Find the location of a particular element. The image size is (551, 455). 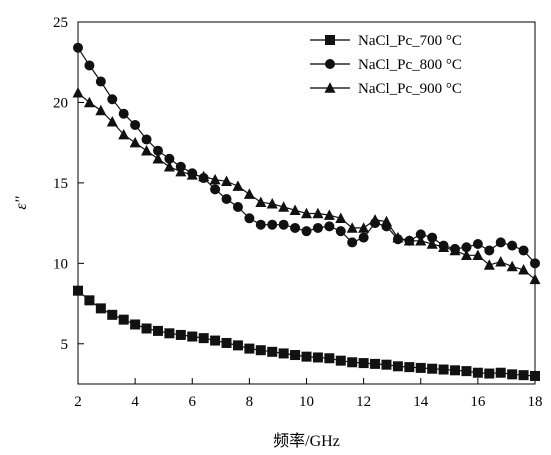

y-tick-label: 15 is located at coordinates (60, 184).